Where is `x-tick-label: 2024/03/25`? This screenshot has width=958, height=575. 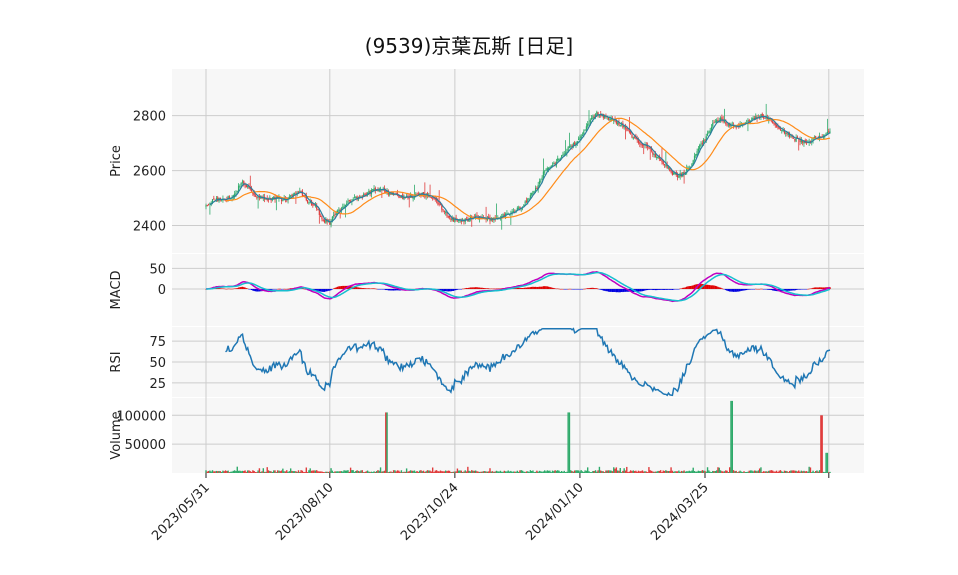 x-tick-label: 2024/03/25 is located at coordinates (680, 512).